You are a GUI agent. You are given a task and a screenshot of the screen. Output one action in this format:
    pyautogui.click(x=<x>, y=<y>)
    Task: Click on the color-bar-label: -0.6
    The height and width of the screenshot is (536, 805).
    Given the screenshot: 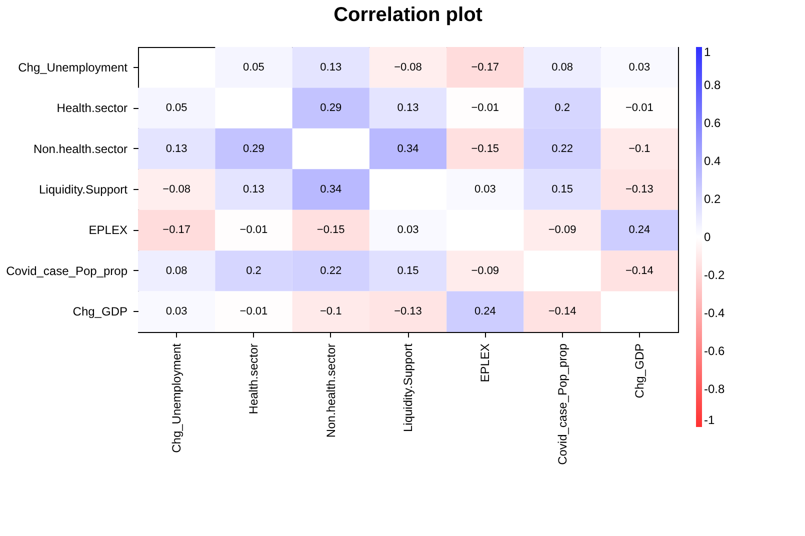 What is the action you would take?
    pyautogui.click(x=715, y=351)
    